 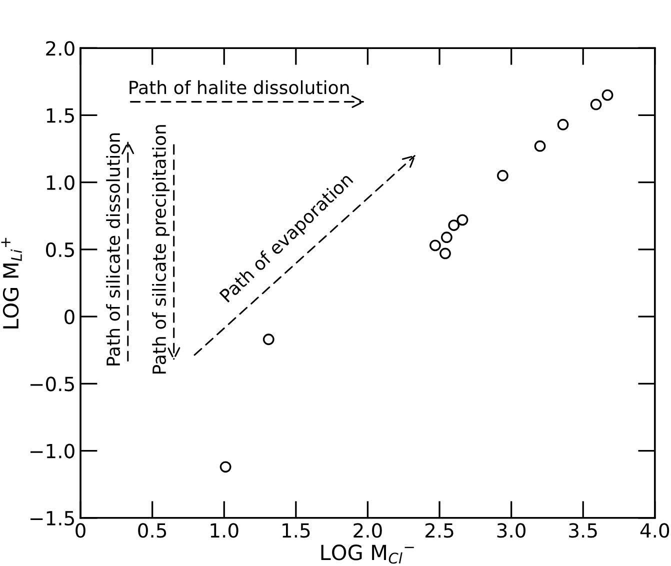 What do you see at coordinates (296, 530) in the screenshot?
I see `x-tick-label: 1.5` at bounding box center [296, 530].